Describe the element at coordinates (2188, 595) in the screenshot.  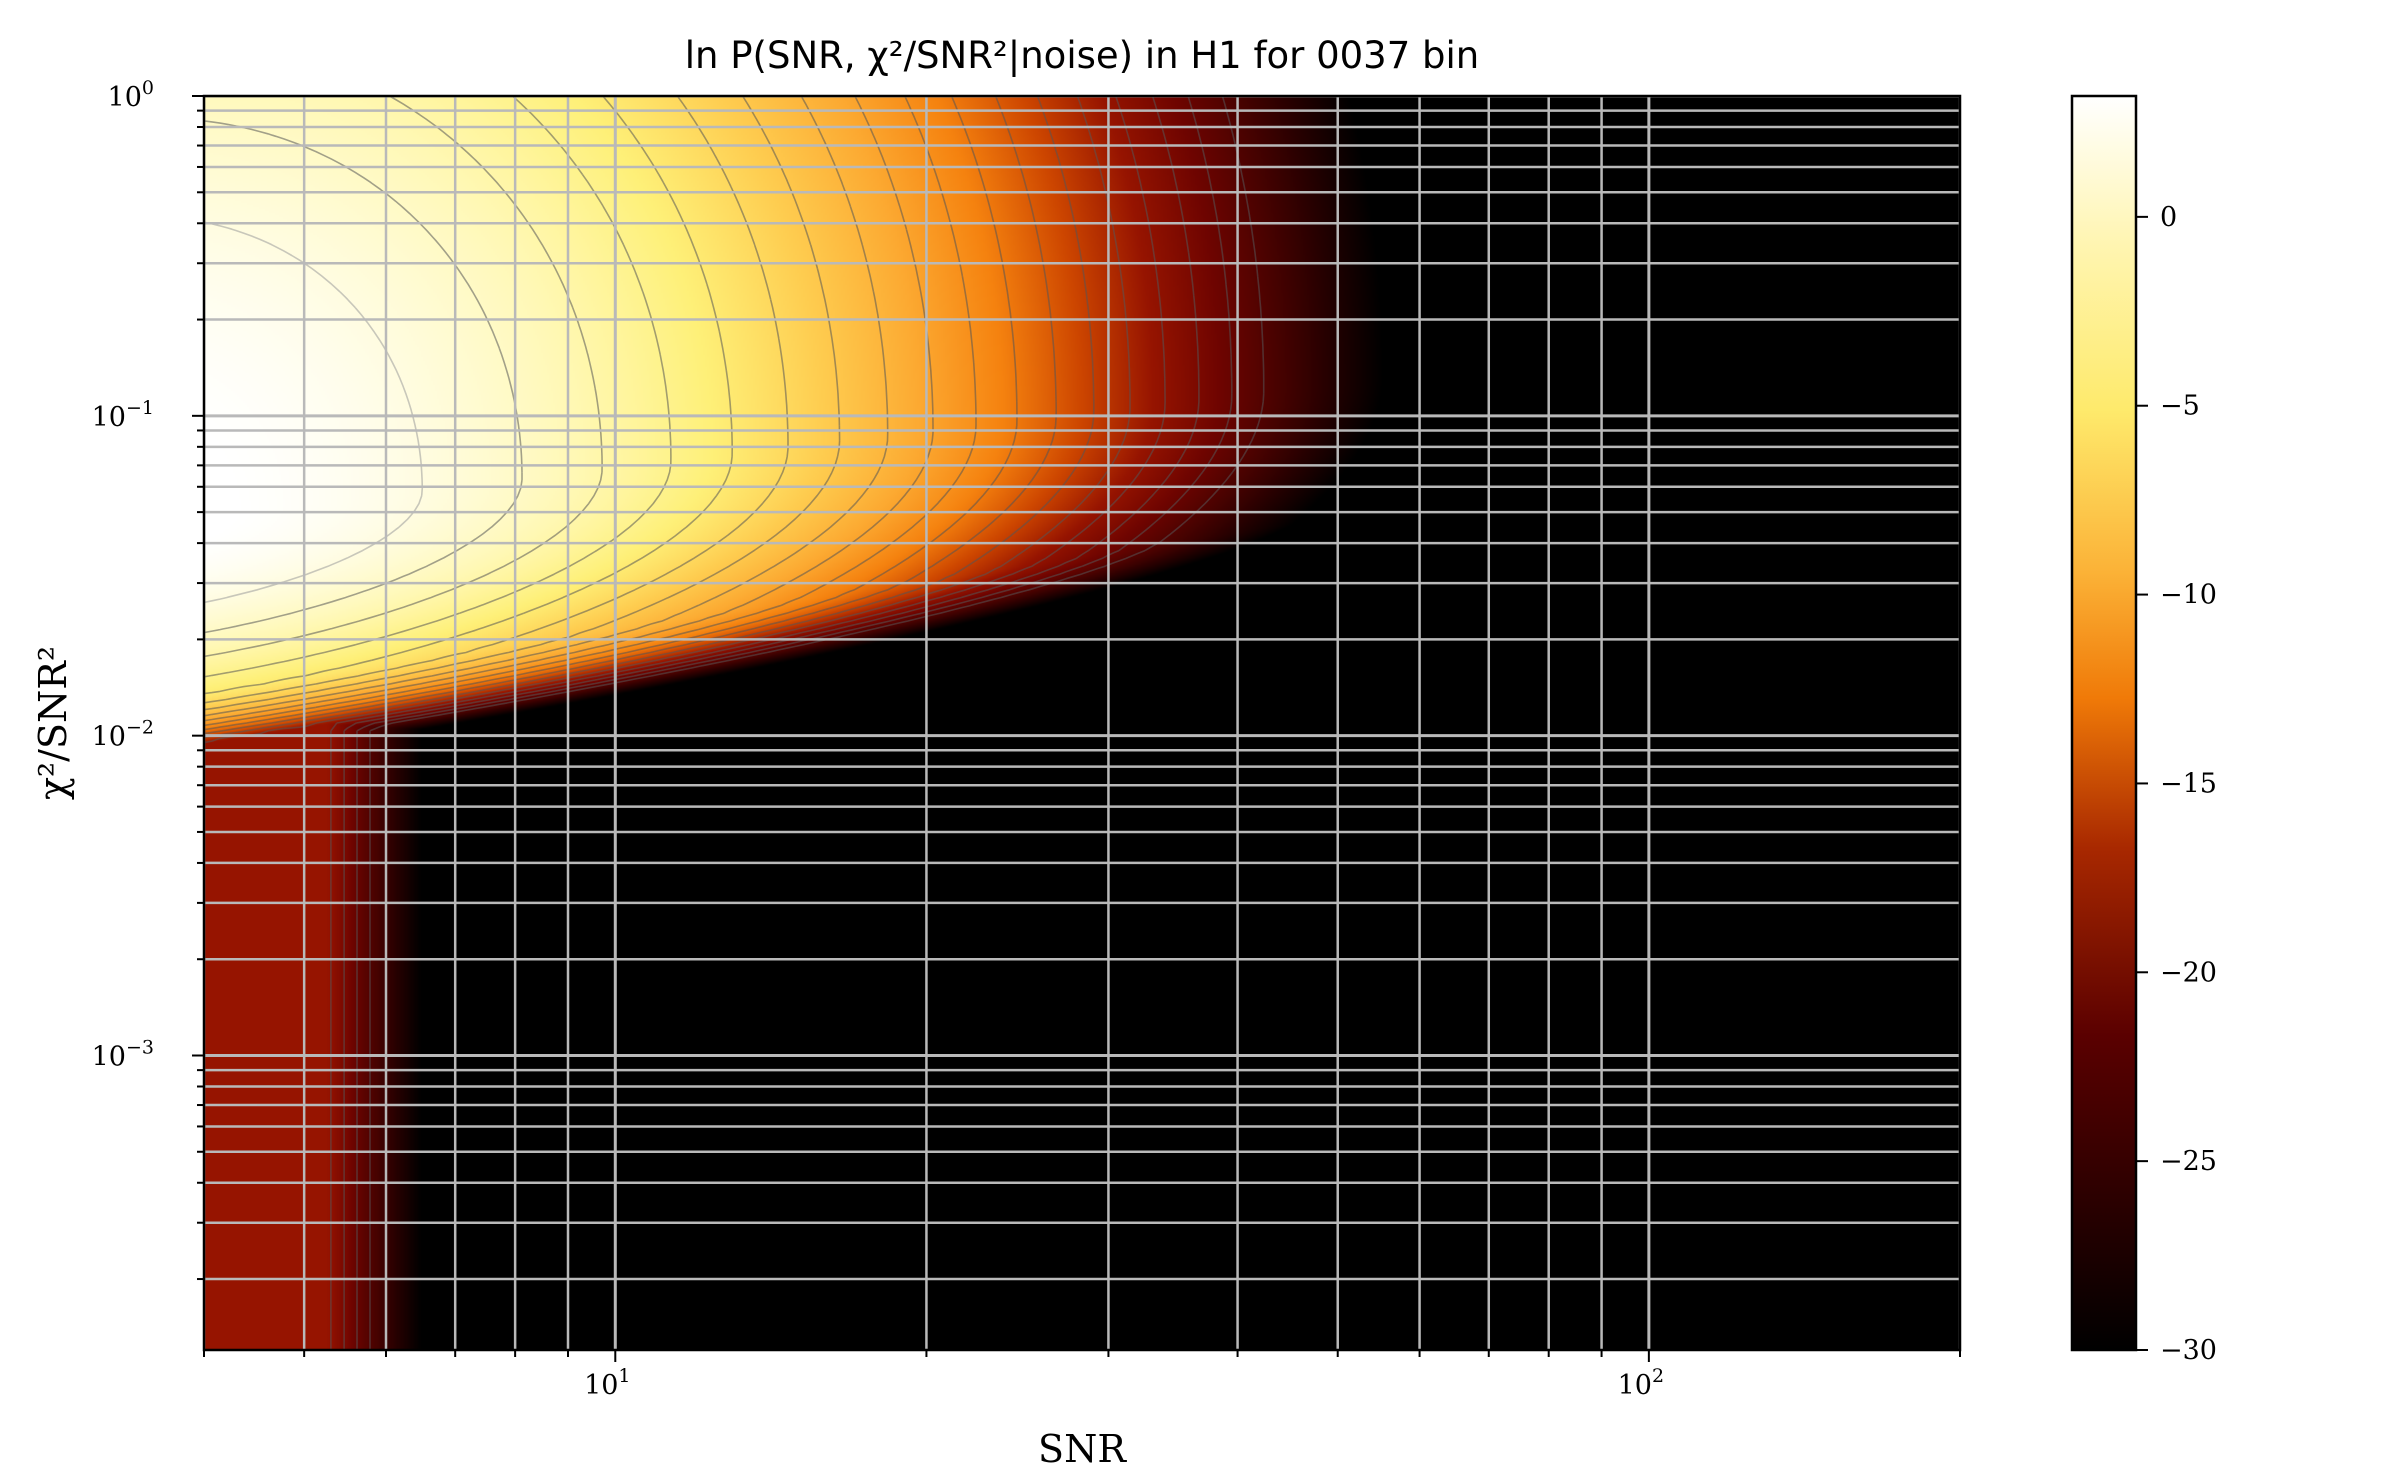
I see `colorbar-tick-label: −10` at that location.